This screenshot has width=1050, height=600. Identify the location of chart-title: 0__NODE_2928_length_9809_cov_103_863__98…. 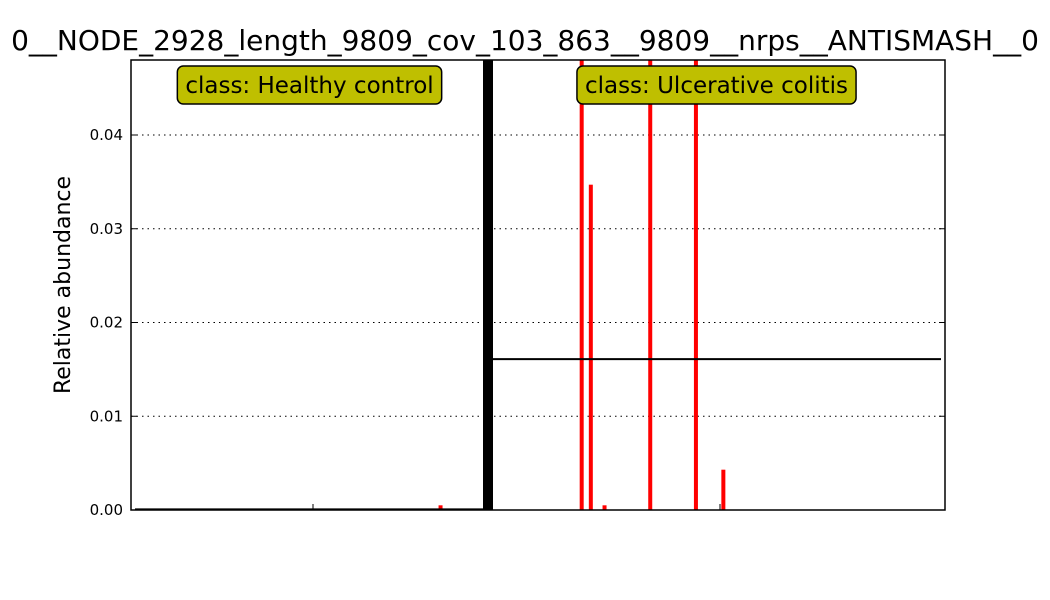
(525, 40).